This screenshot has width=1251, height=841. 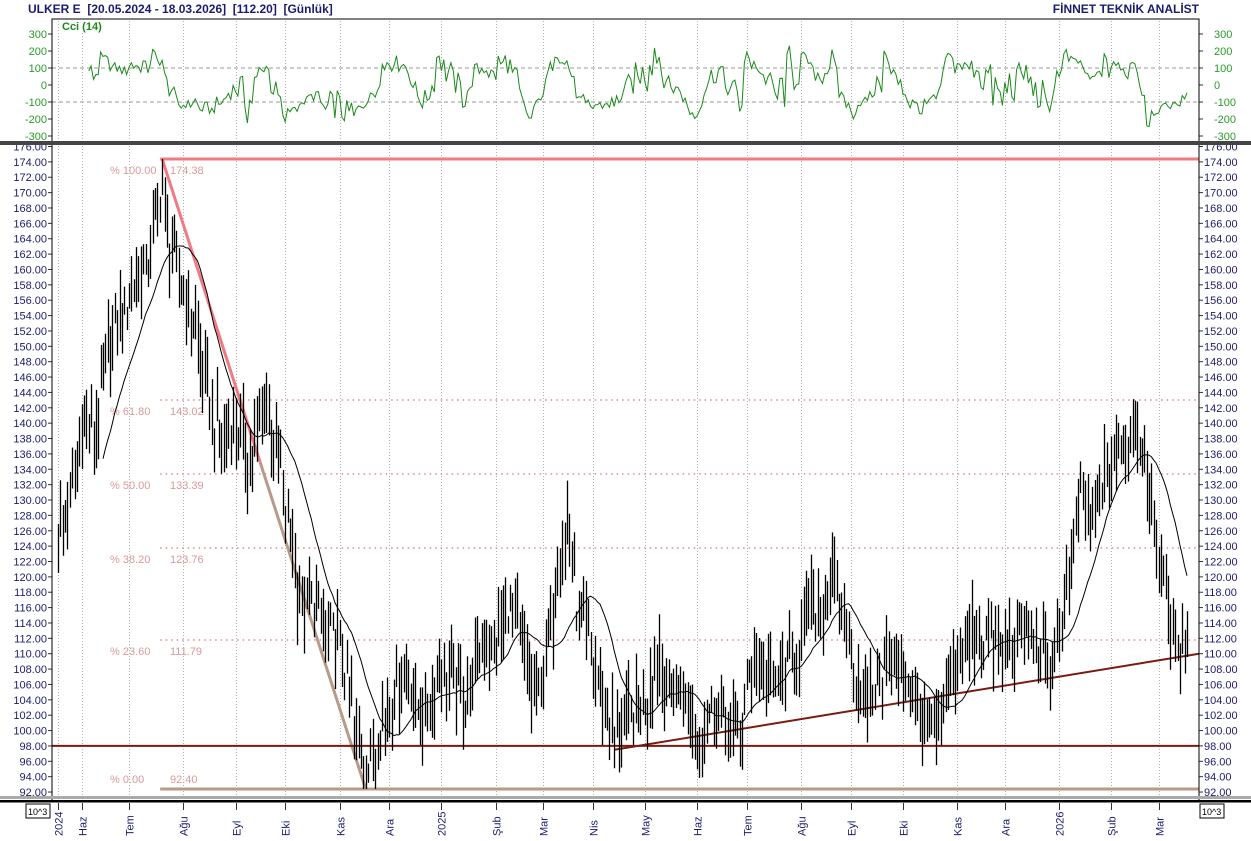 I want to click on price-left-tick-label: 154.00, so click(x=30, y=317).